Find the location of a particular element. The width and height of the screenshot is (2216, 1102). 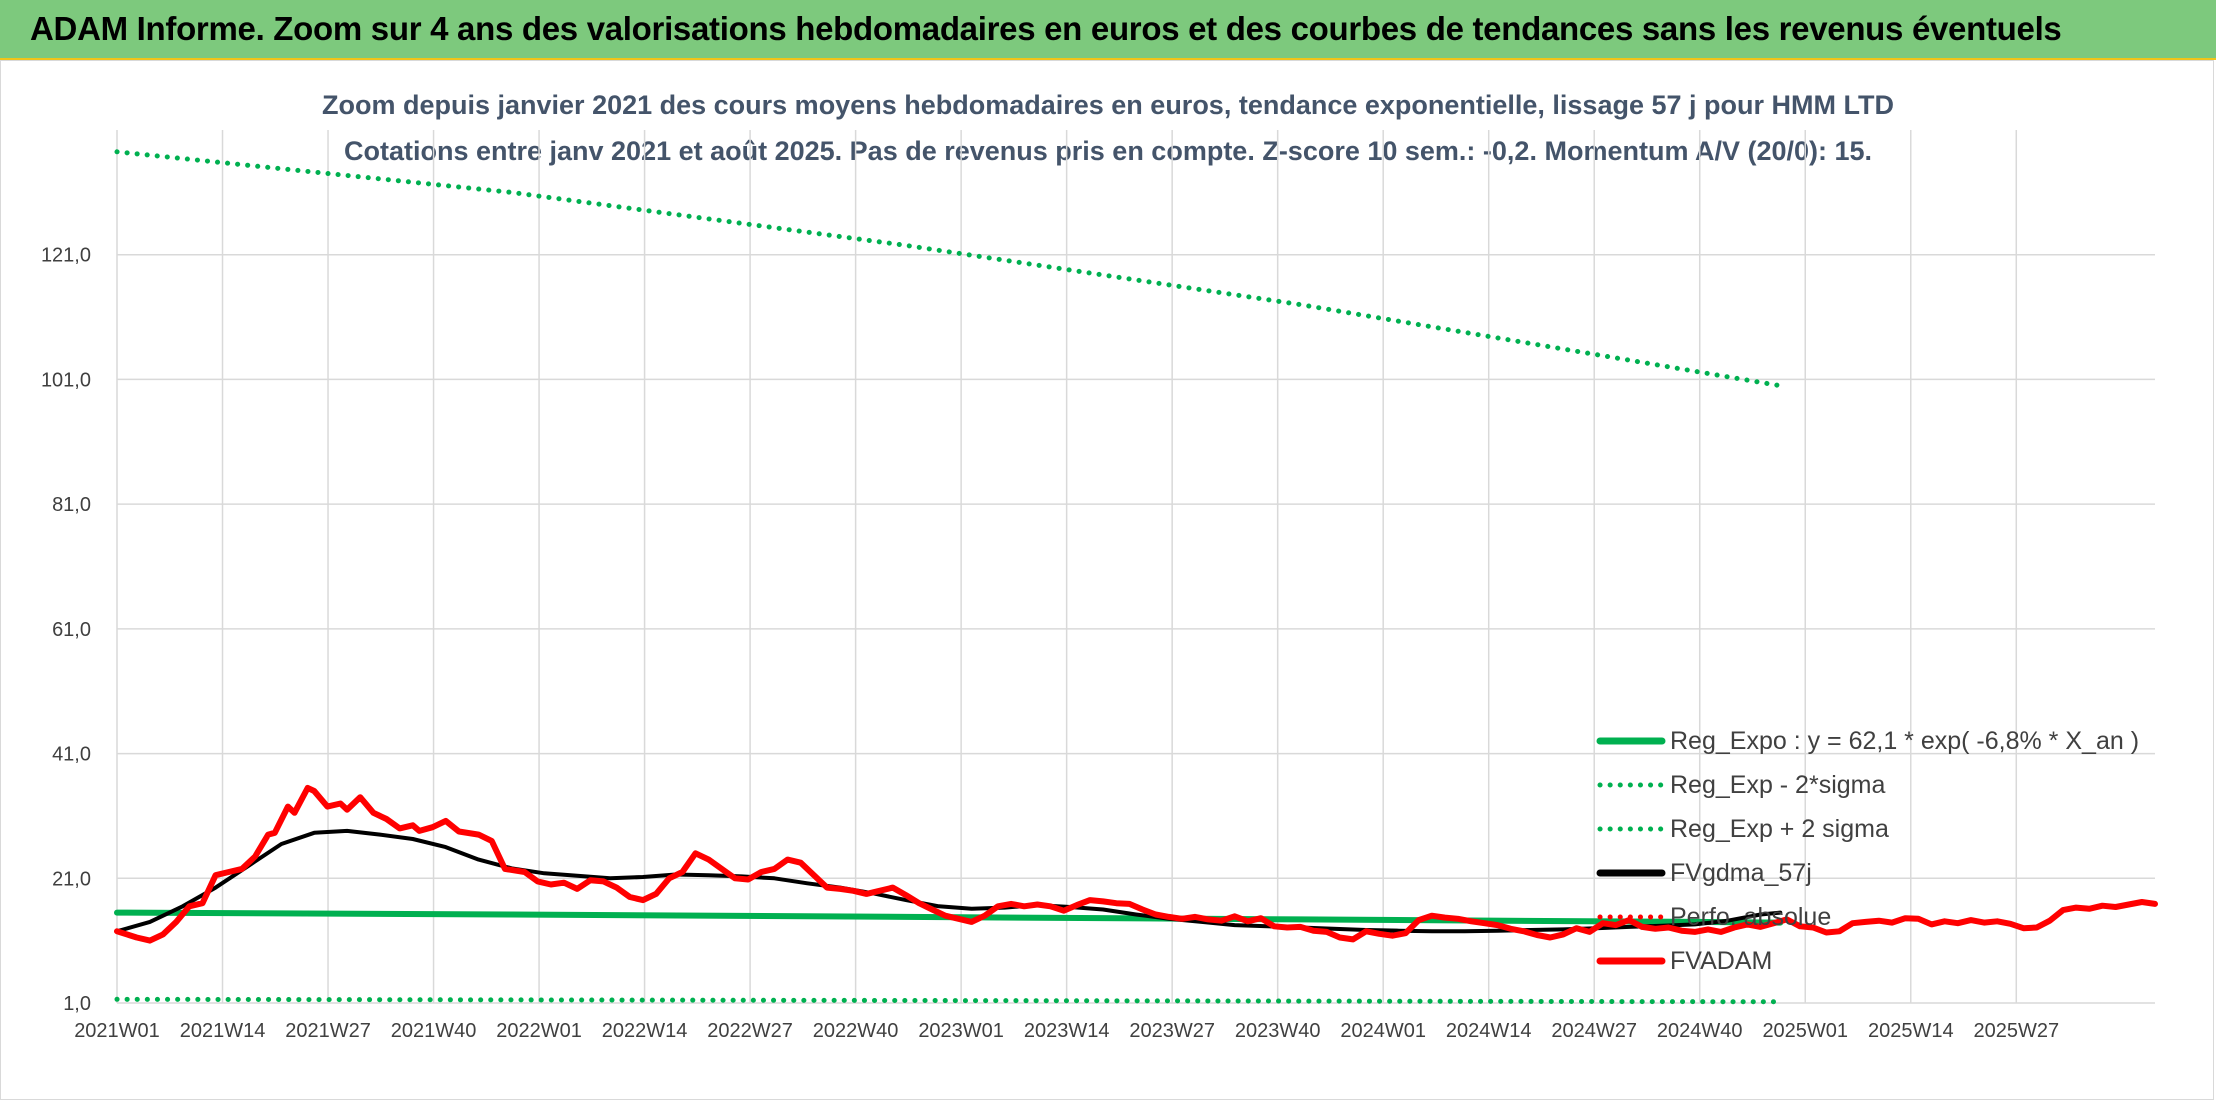

x-tick-label: 2023W40 is located at coordinates (1278, 1031).